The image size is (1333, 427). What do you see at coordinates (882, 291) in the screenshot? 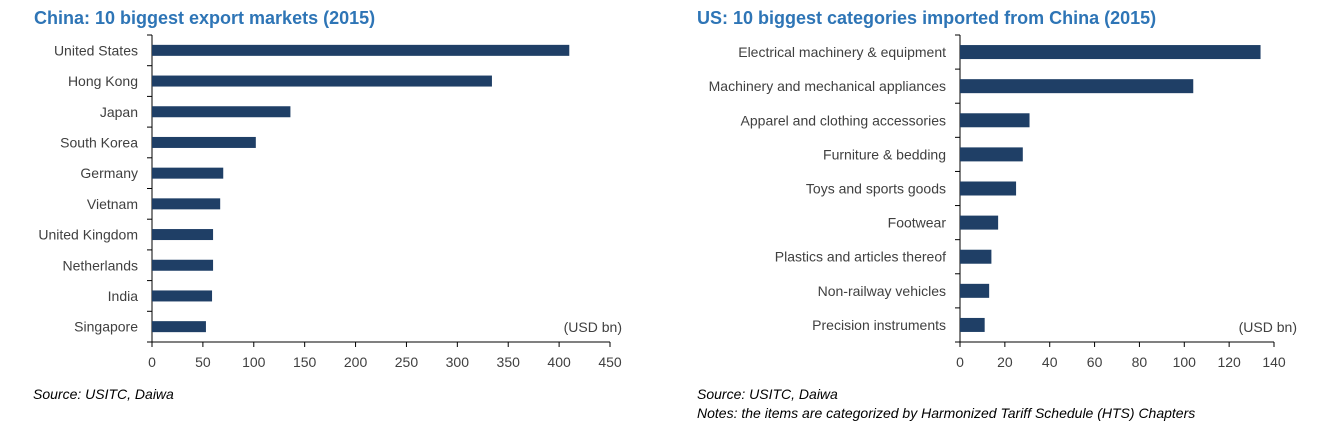
I see `chart2-category-label: Non-railway vehicles` at bounding box center [882, 291].